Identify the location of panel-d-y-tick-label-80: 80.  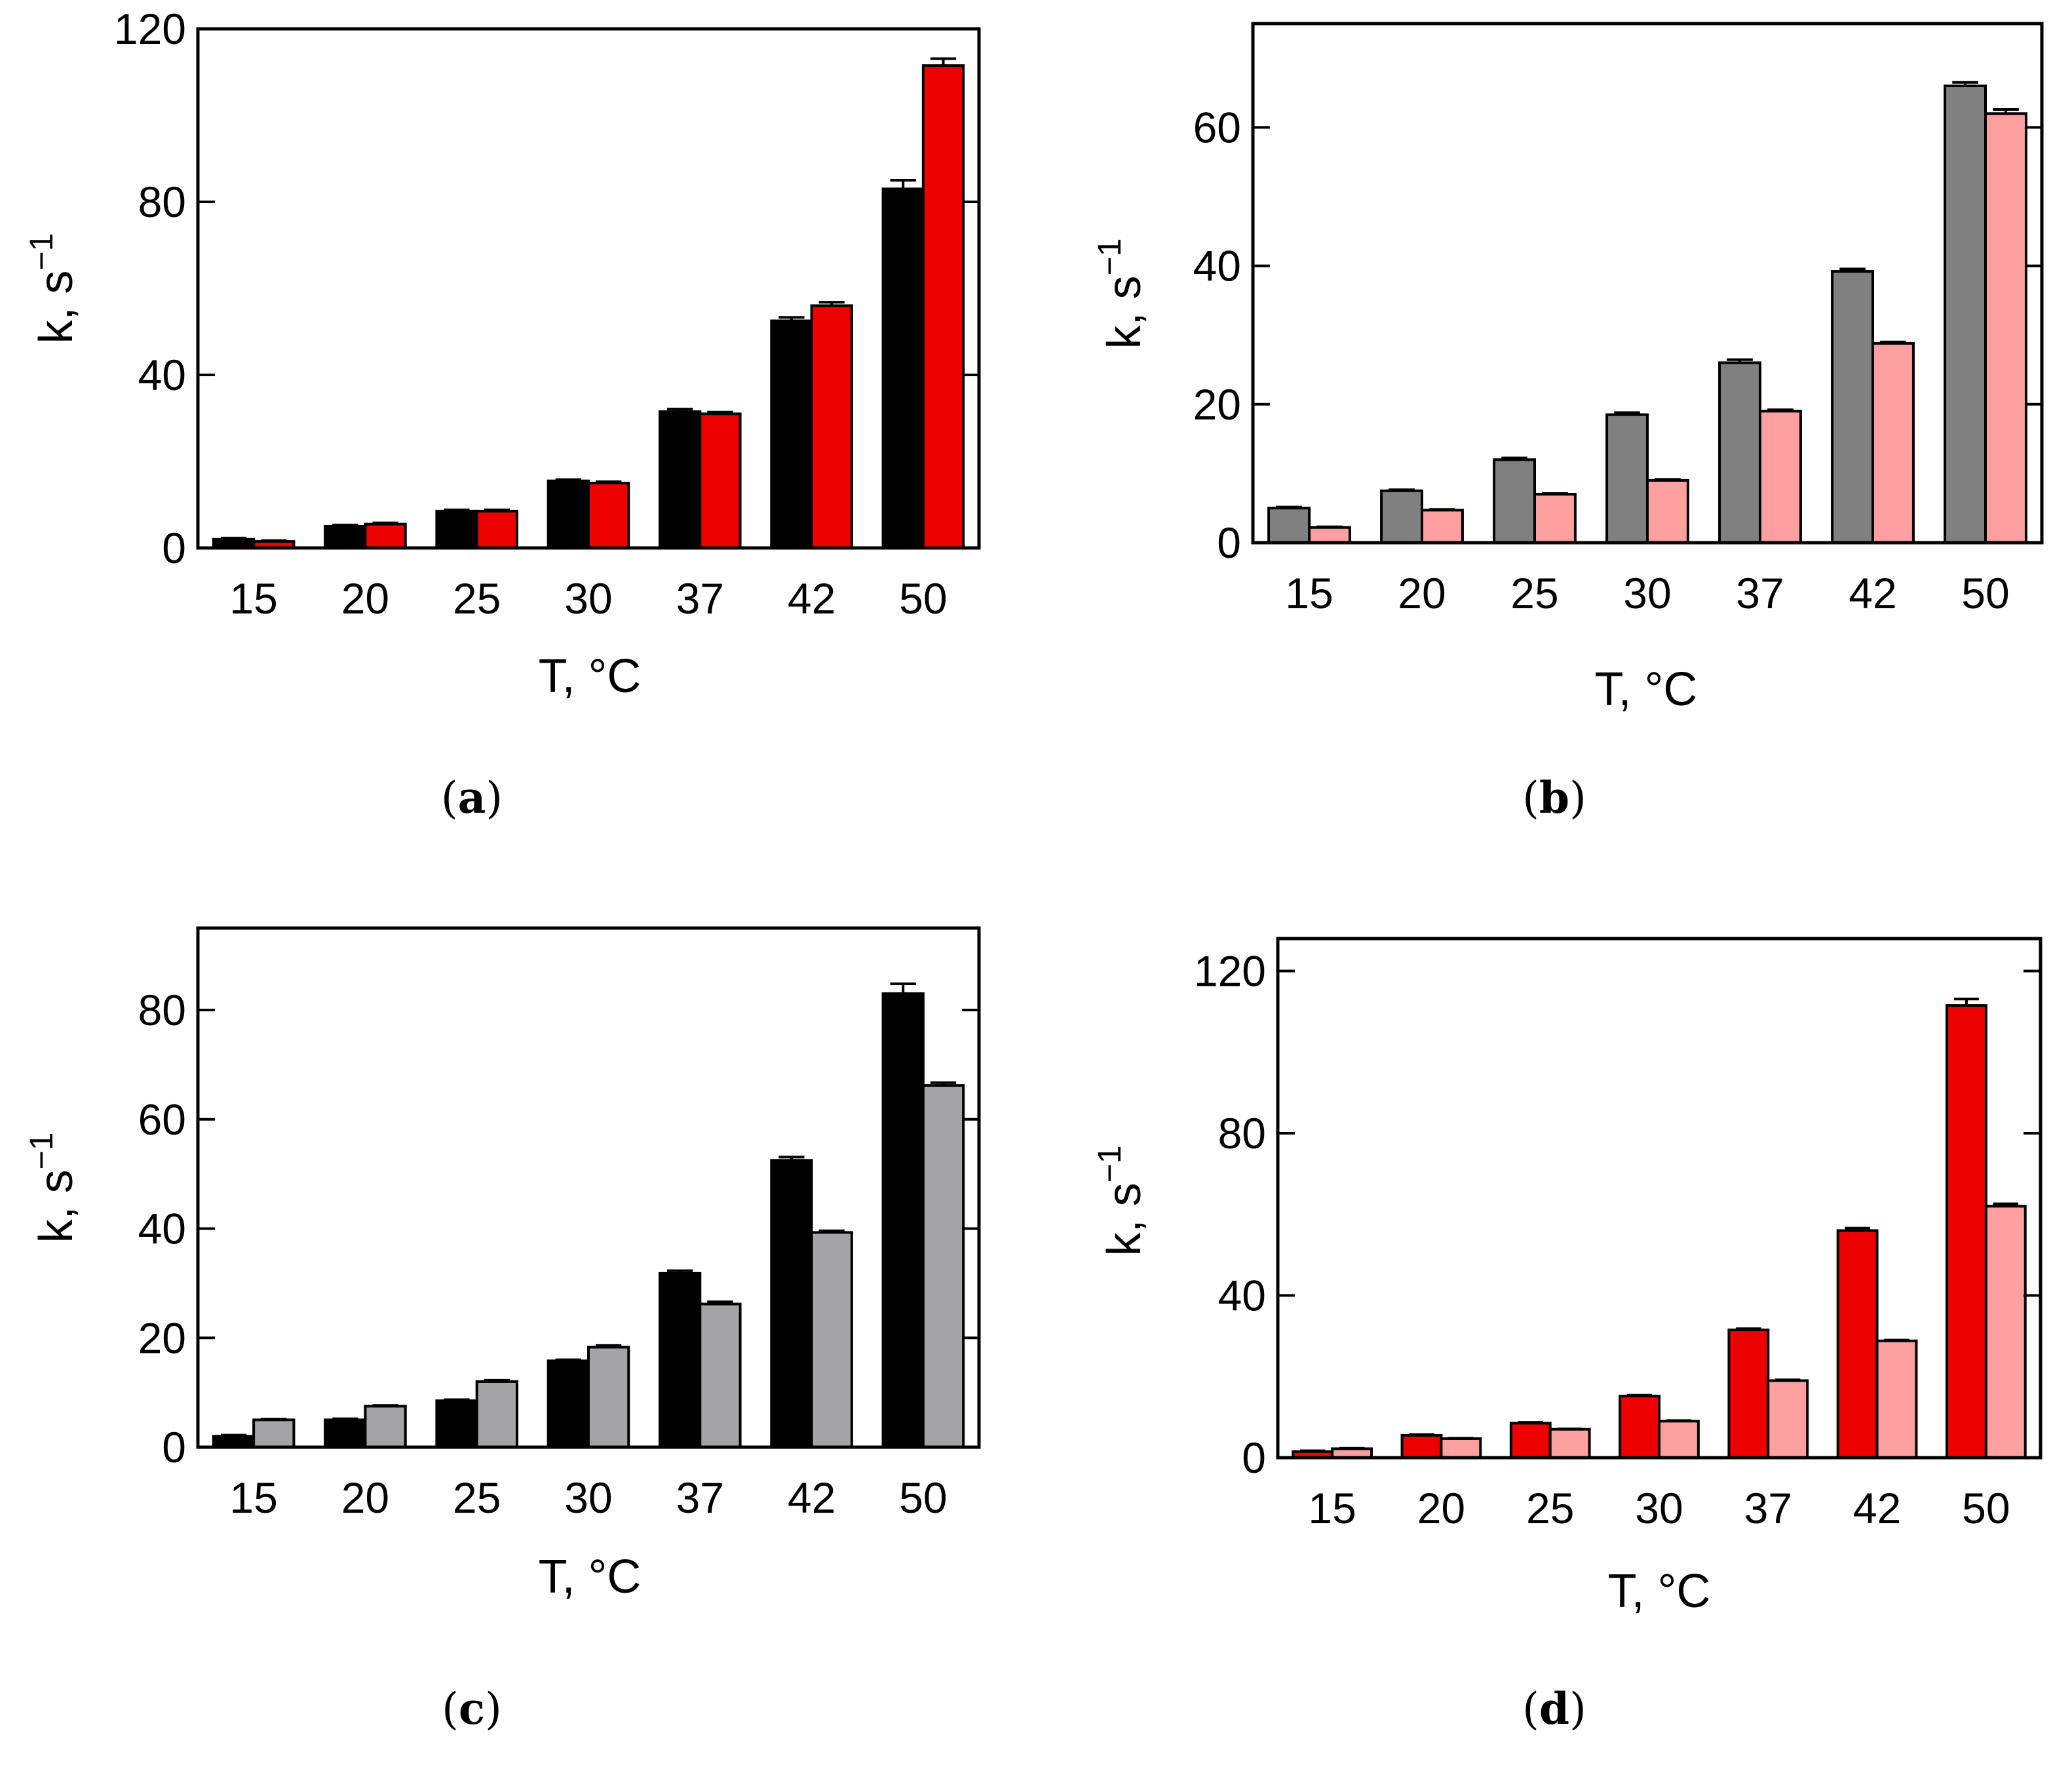
(1242, 1133).